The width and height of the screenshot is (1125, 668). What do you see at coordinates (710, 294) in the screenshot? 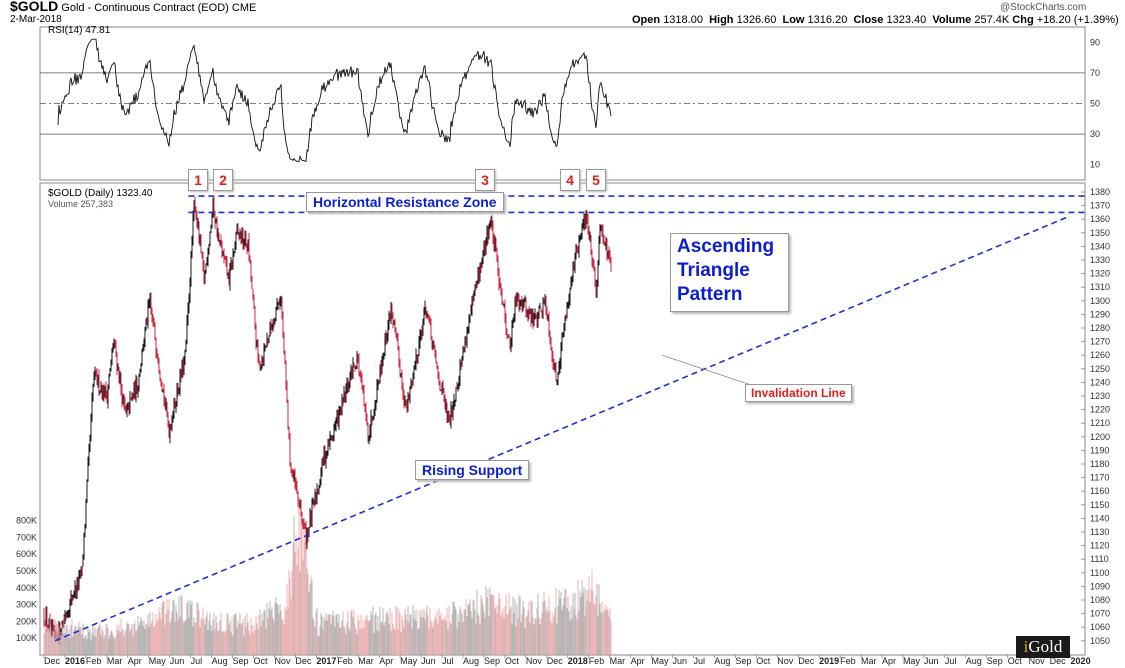
I see `triangle-label-line-3: Pattern` at bounding box center [710, 294].